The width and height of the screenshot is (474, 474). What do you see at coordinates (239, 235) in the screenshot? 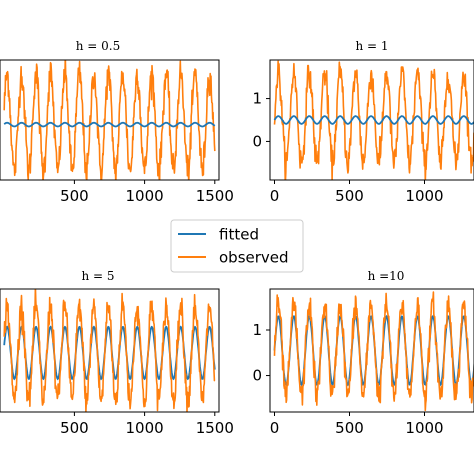
I see `legend-label-fitted: fitted` at bounding box center [239, 235].